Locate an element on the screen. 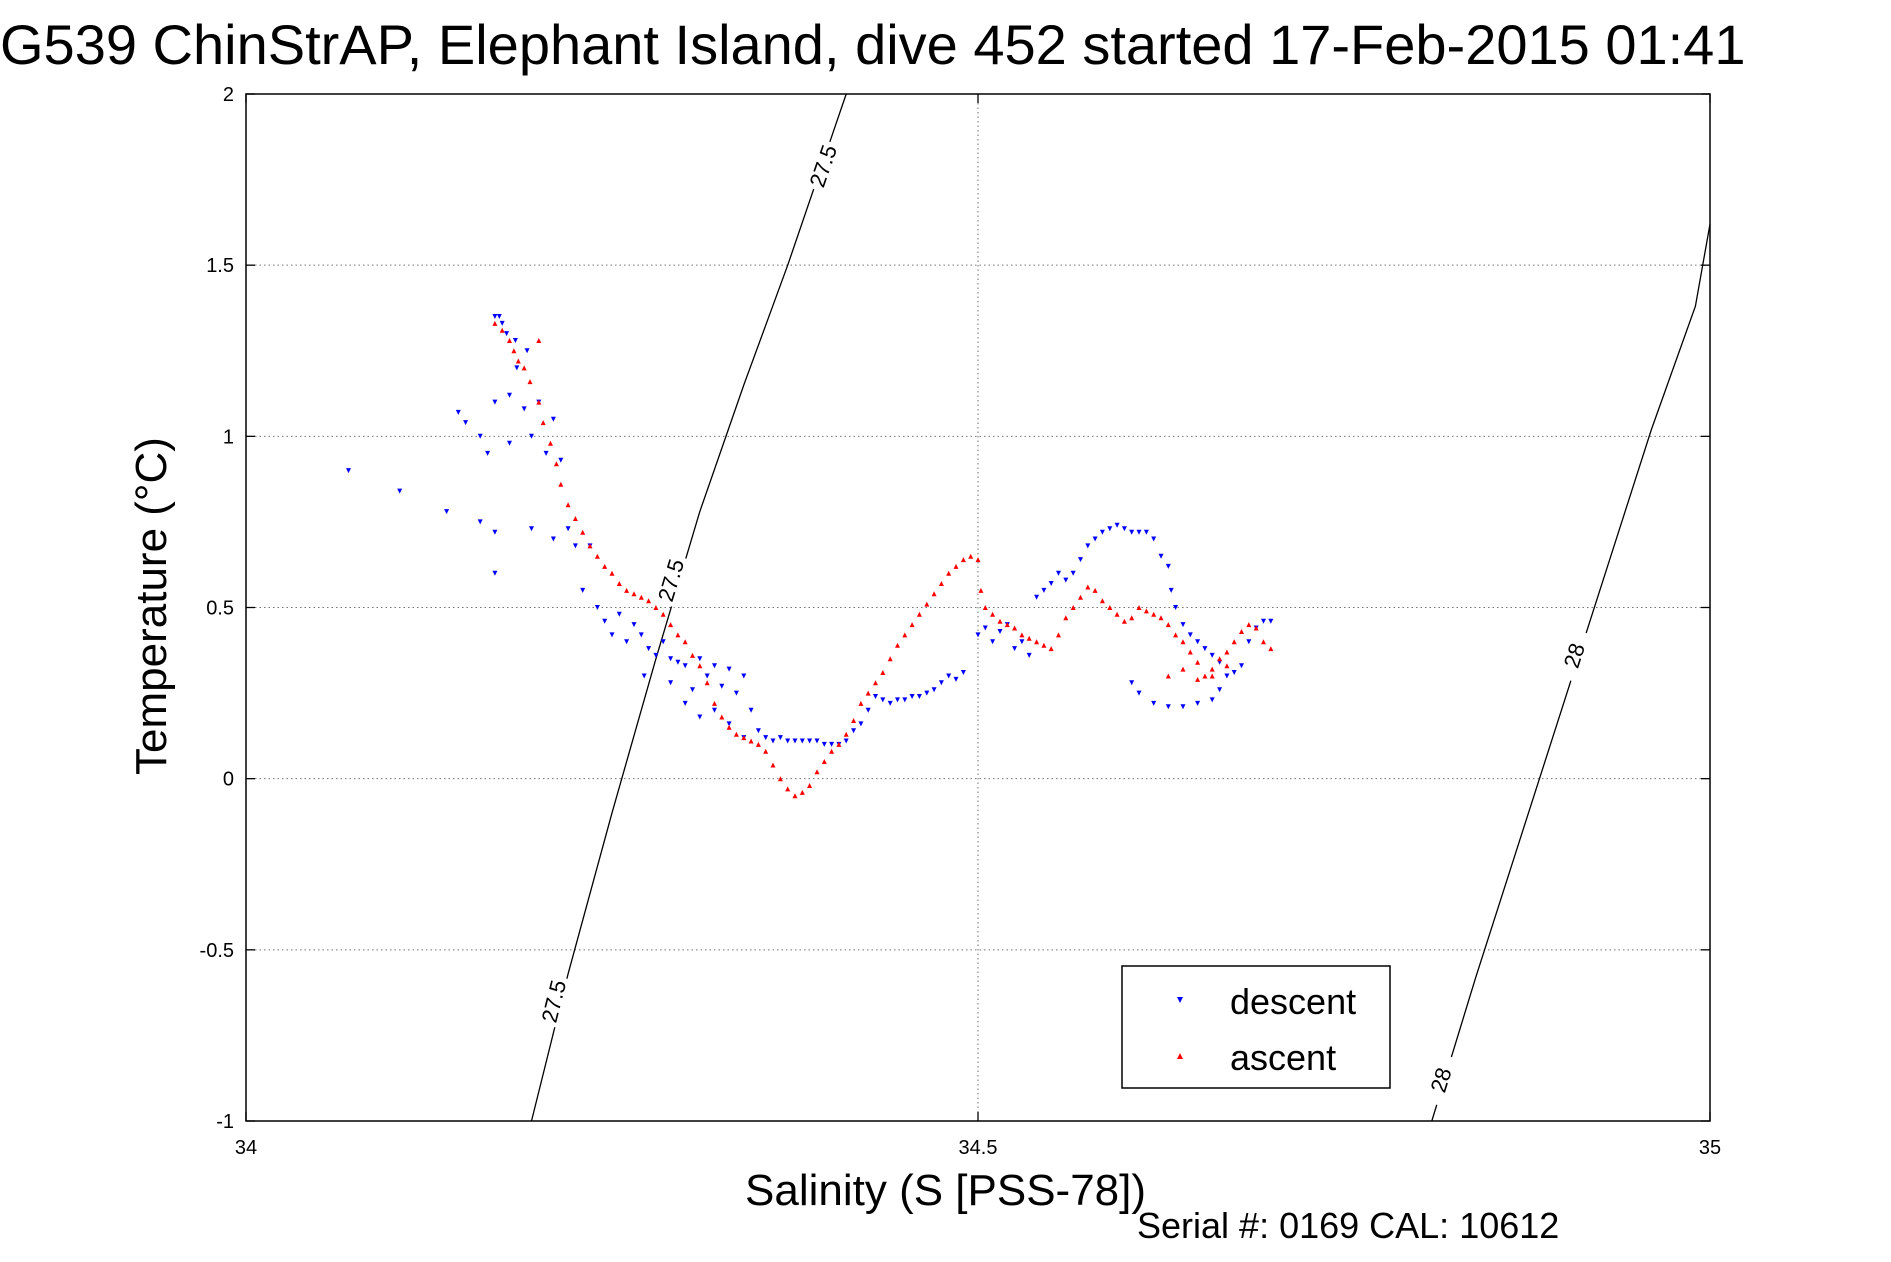 This screenshot has height=1262, width=1891. y-tick-label: -1 is located at coordinates (225, 1122).